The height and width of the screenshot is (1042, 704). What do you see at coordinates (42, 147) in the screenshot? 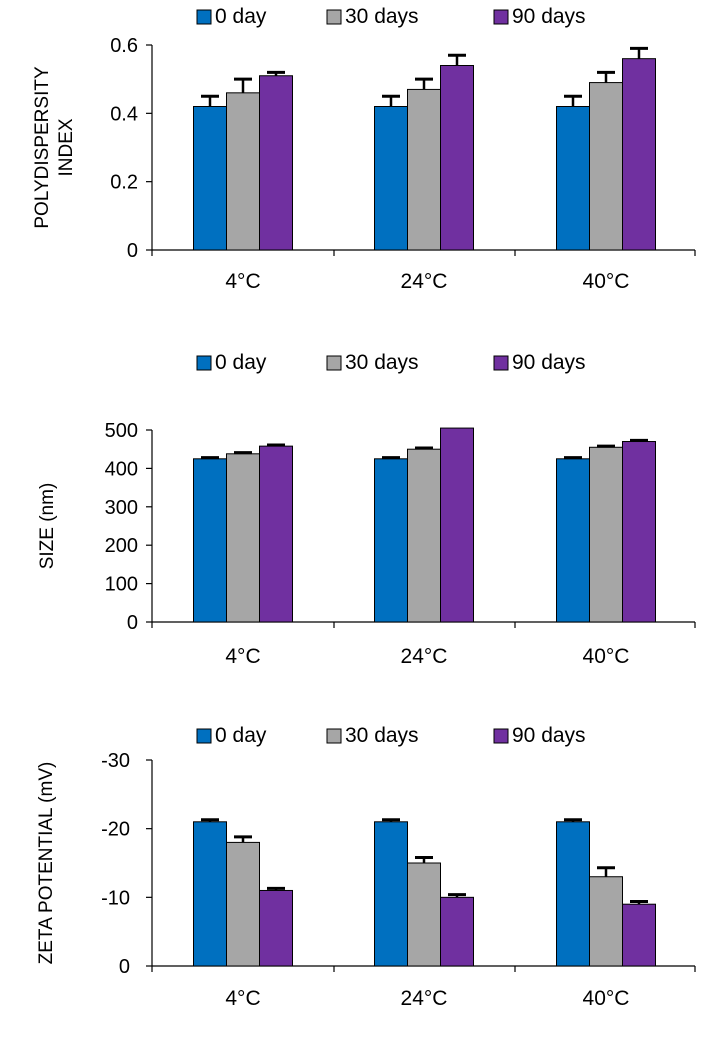
I see `y-axis-title-line: POLYDISPERSITY` at bounding box center [42, 147].